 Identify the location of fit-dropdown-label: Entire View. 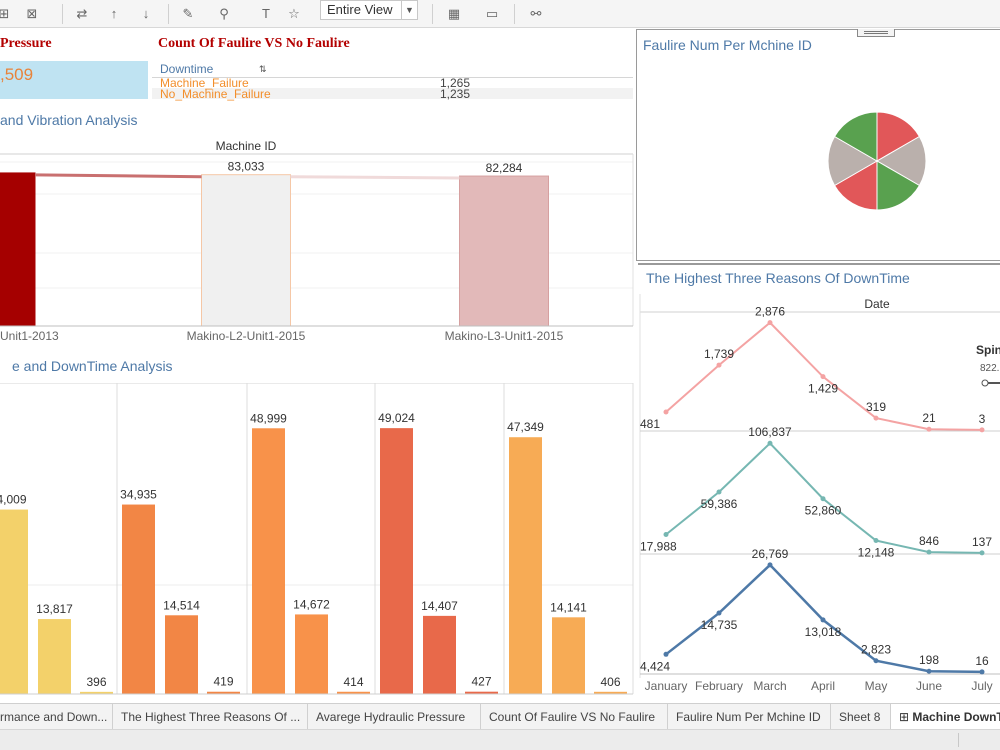
(360, 9).